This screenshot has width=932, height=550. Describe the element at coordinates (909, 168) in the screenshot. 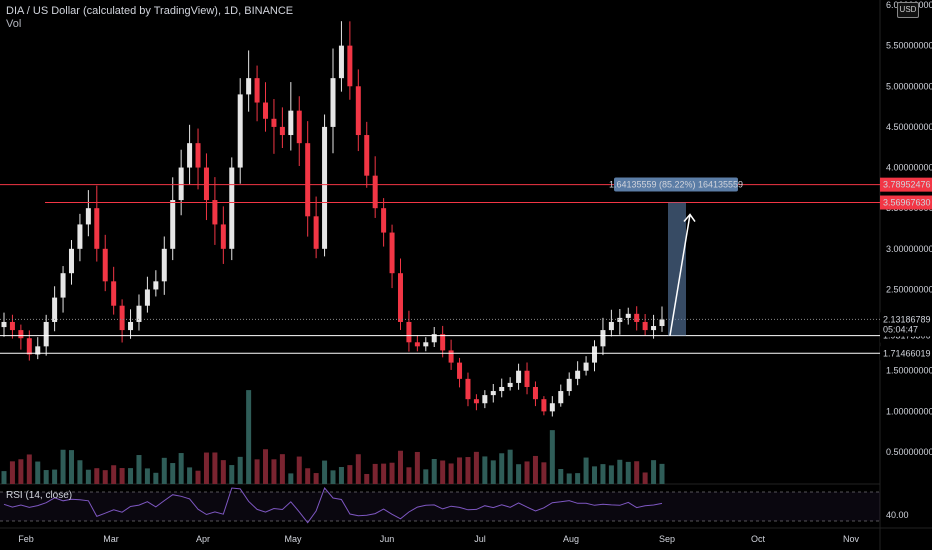

I see `y-tick-label: 4.00000000` at that location.